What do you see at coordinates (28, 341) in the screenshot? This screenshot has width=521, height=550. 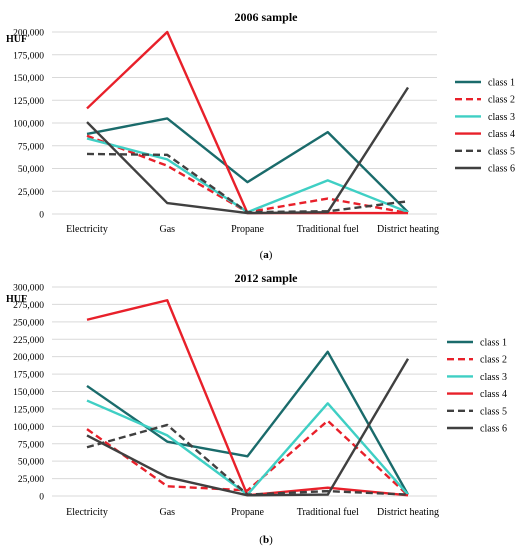 I see `y-tick-label: 225,000` at bounding box center [28, 341].